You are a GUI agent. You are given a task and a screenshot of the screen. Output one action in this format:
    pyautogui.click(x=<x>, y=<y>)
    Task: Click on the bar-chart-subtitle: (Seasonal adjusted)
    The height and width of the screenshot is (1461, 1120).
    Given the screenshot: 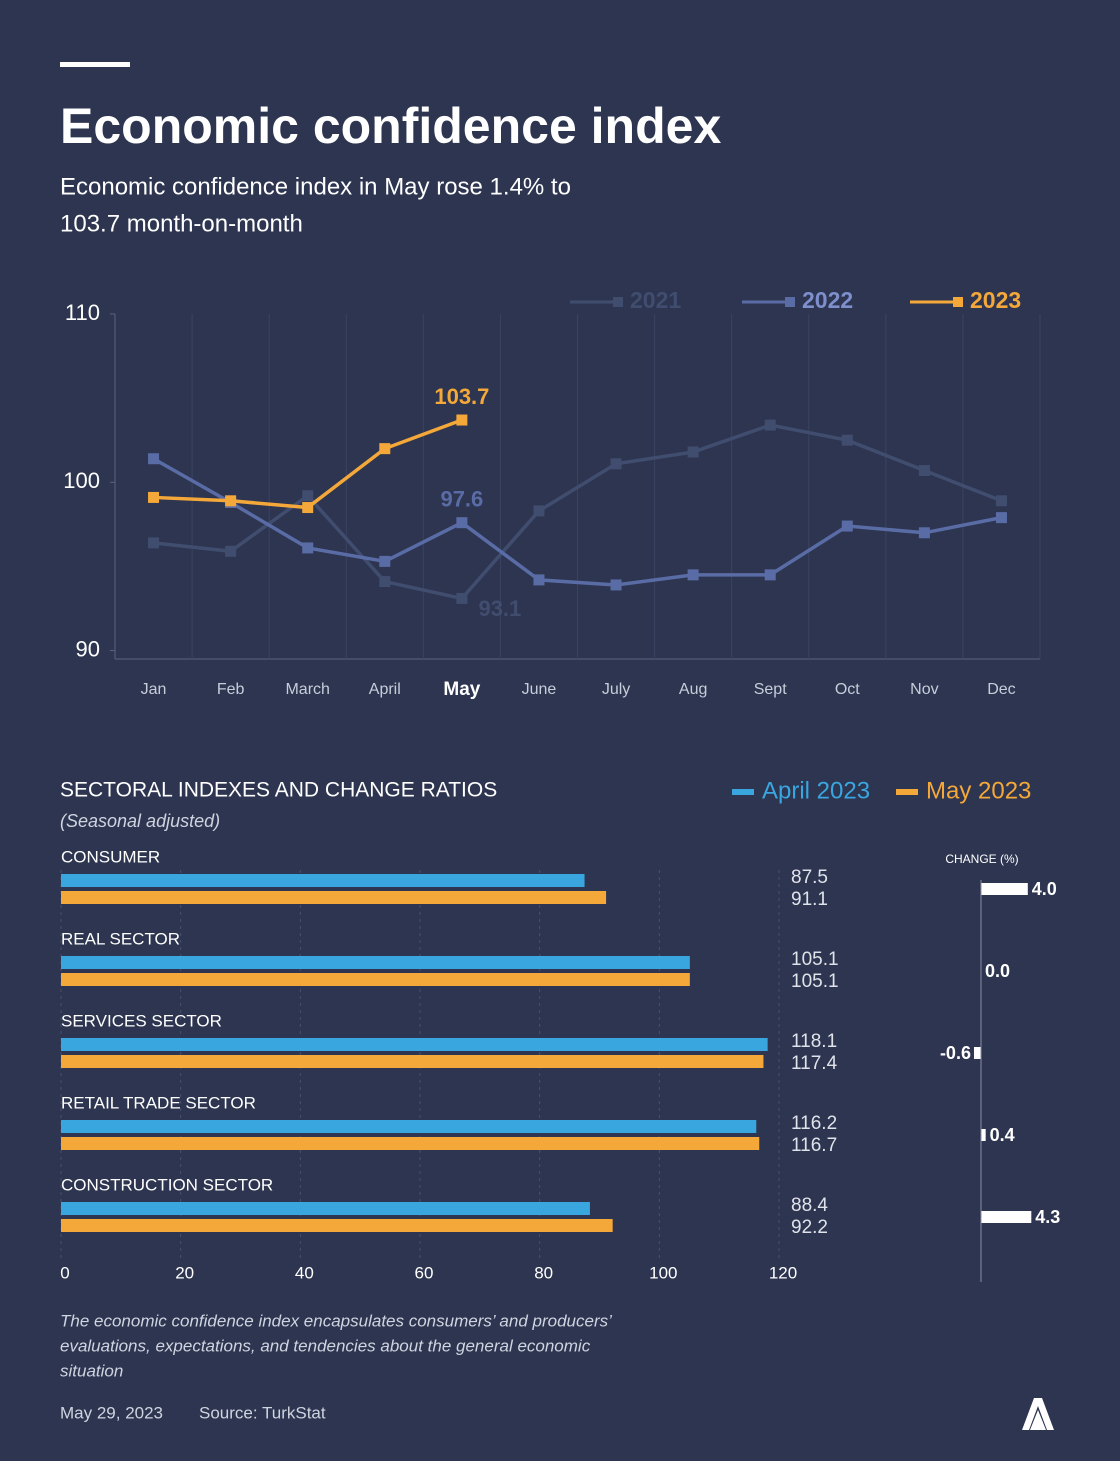 What is the action you would take?
    pyautogui.click(x=140, y=821)
    